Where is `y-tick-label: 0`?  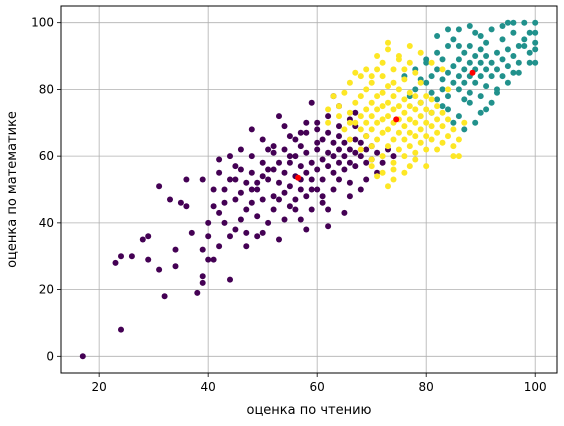
y-tick-label: 0 is located at coordinates (50, 356).